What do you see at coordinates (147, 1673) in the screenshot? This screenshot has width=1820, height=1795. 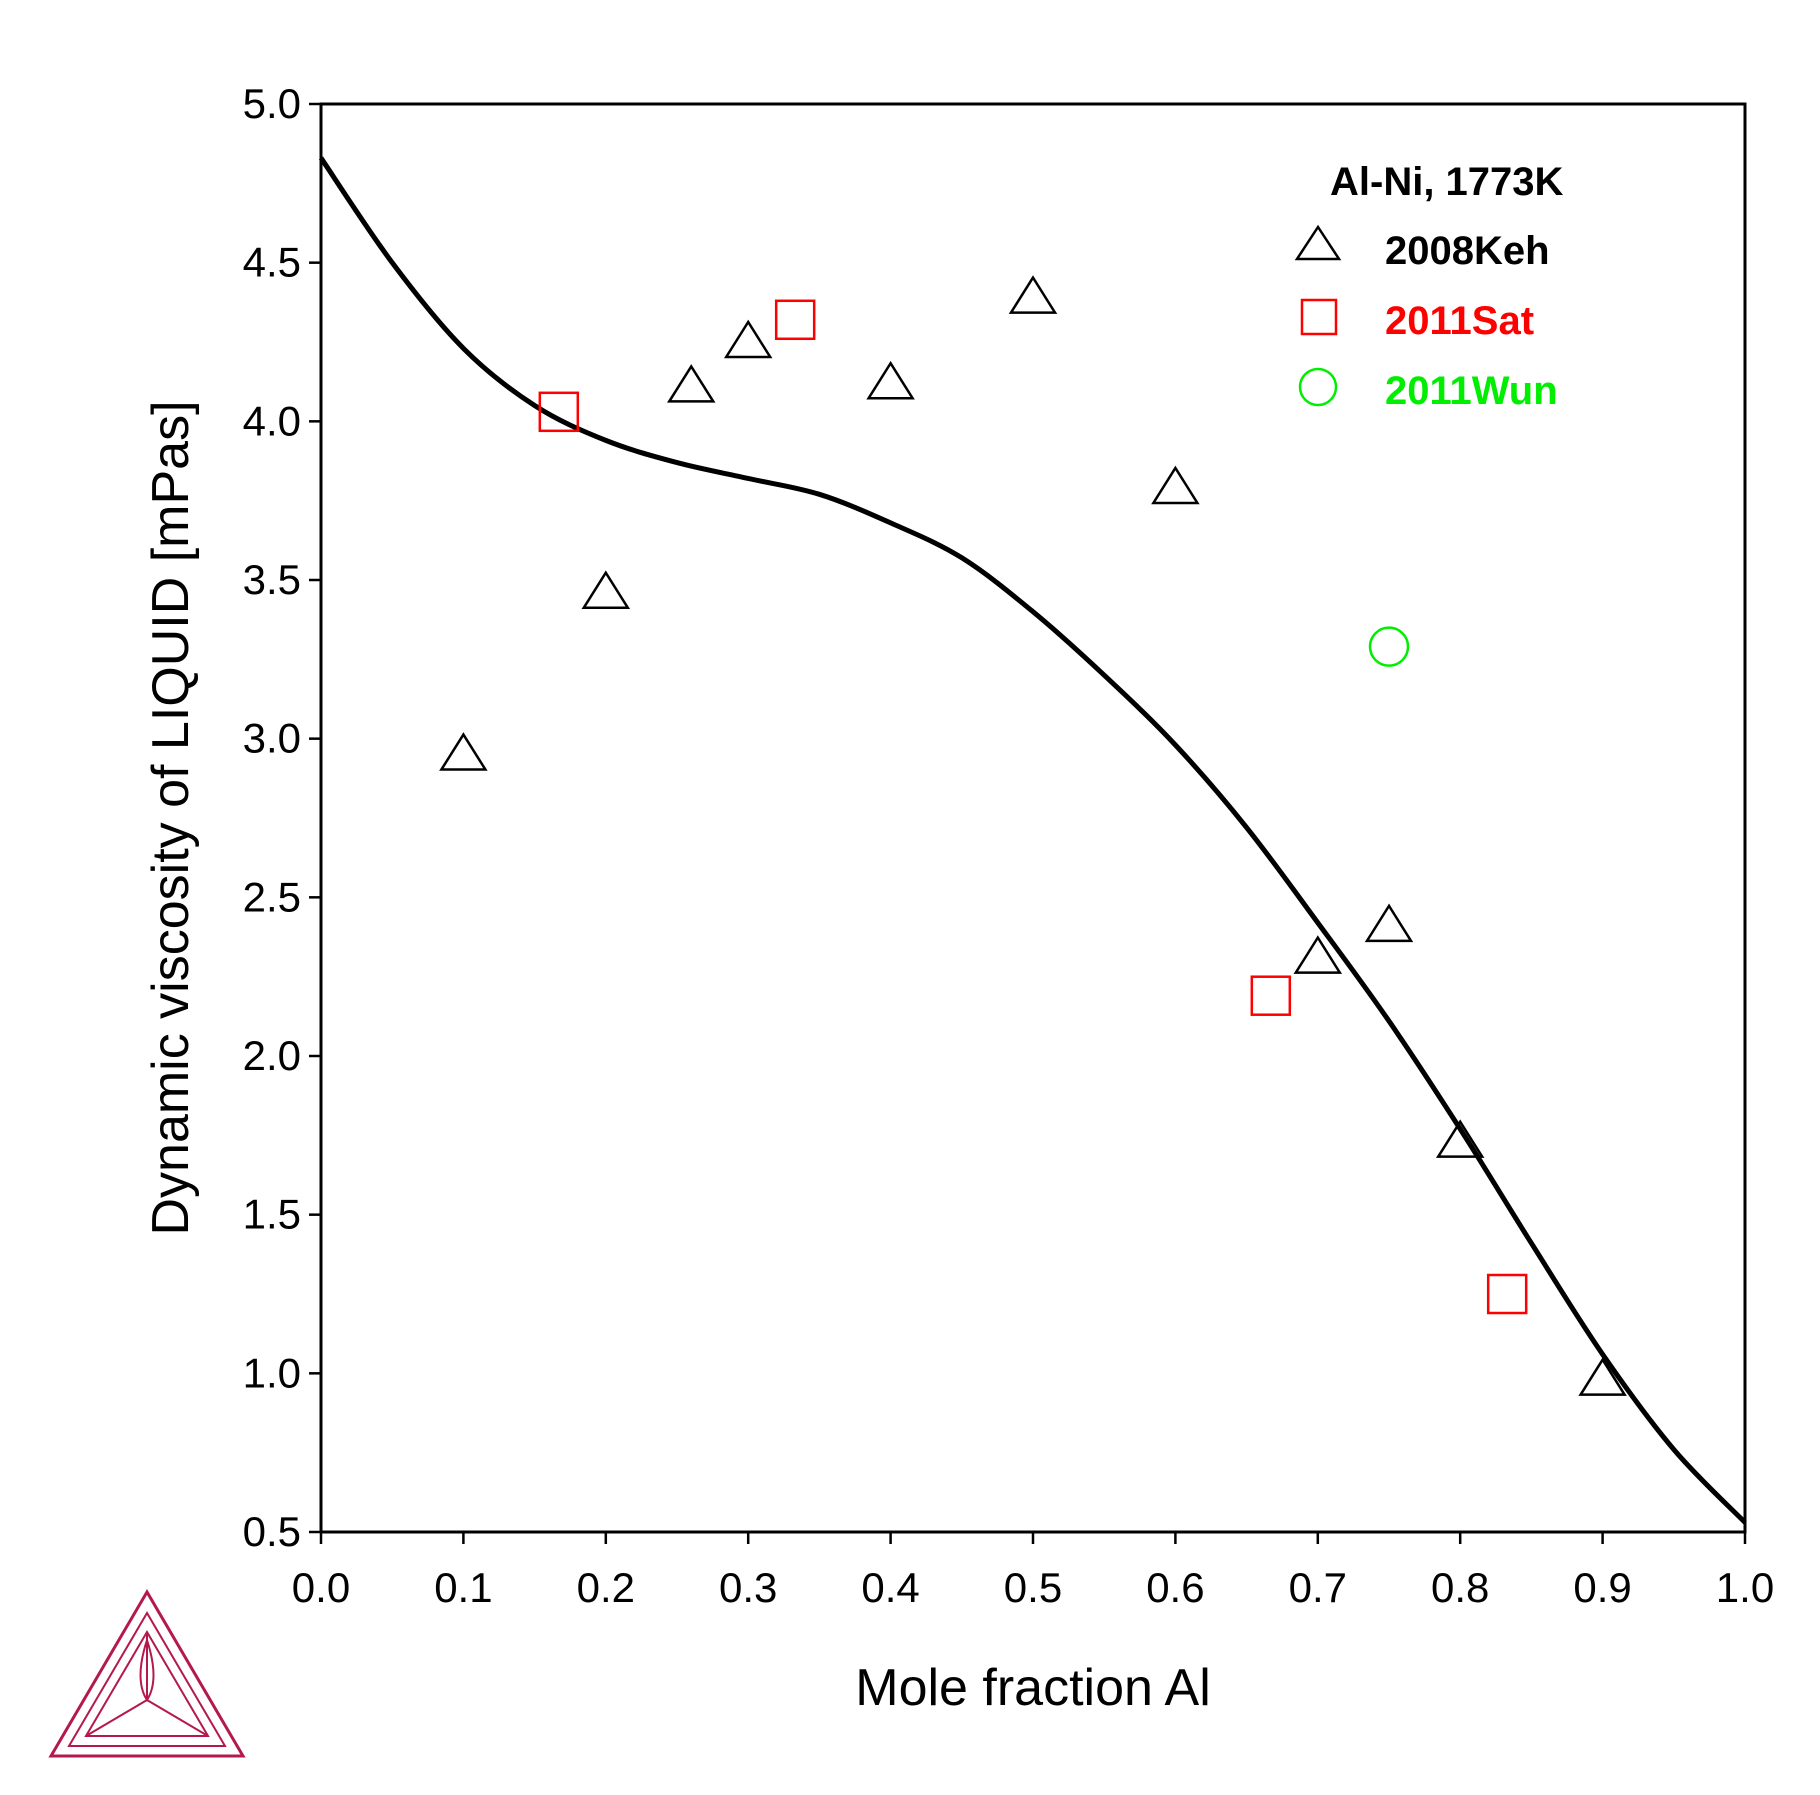 I see `logo-icon` at bounding box center [147, 1673].